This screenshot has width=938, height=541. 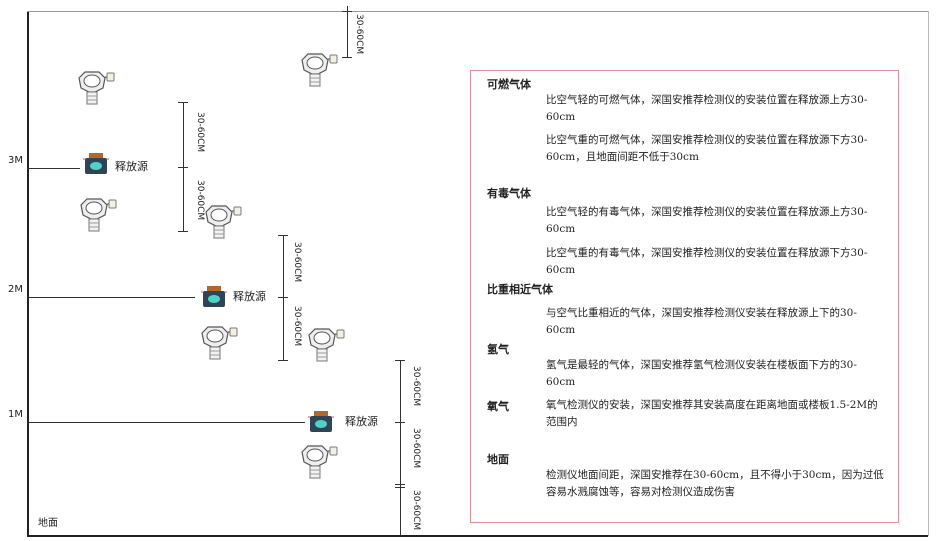 I want to click on level-2m-line, so click(x=111, y=297).